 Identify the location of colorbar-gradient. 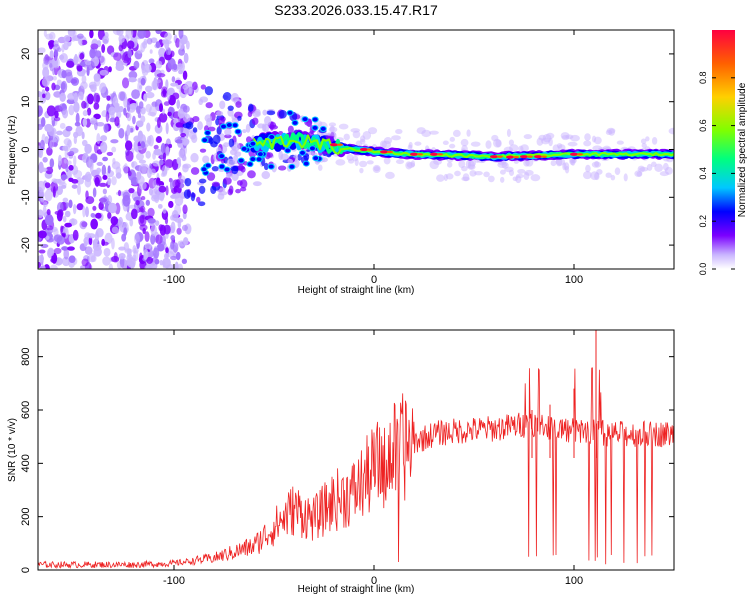
(723, 149).